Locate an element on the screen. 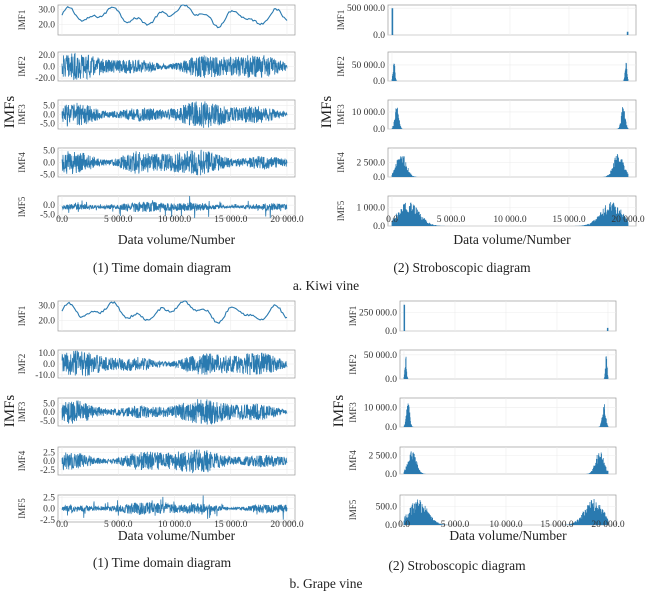  spectrum-imf5 is located at coordinates (510, 214).